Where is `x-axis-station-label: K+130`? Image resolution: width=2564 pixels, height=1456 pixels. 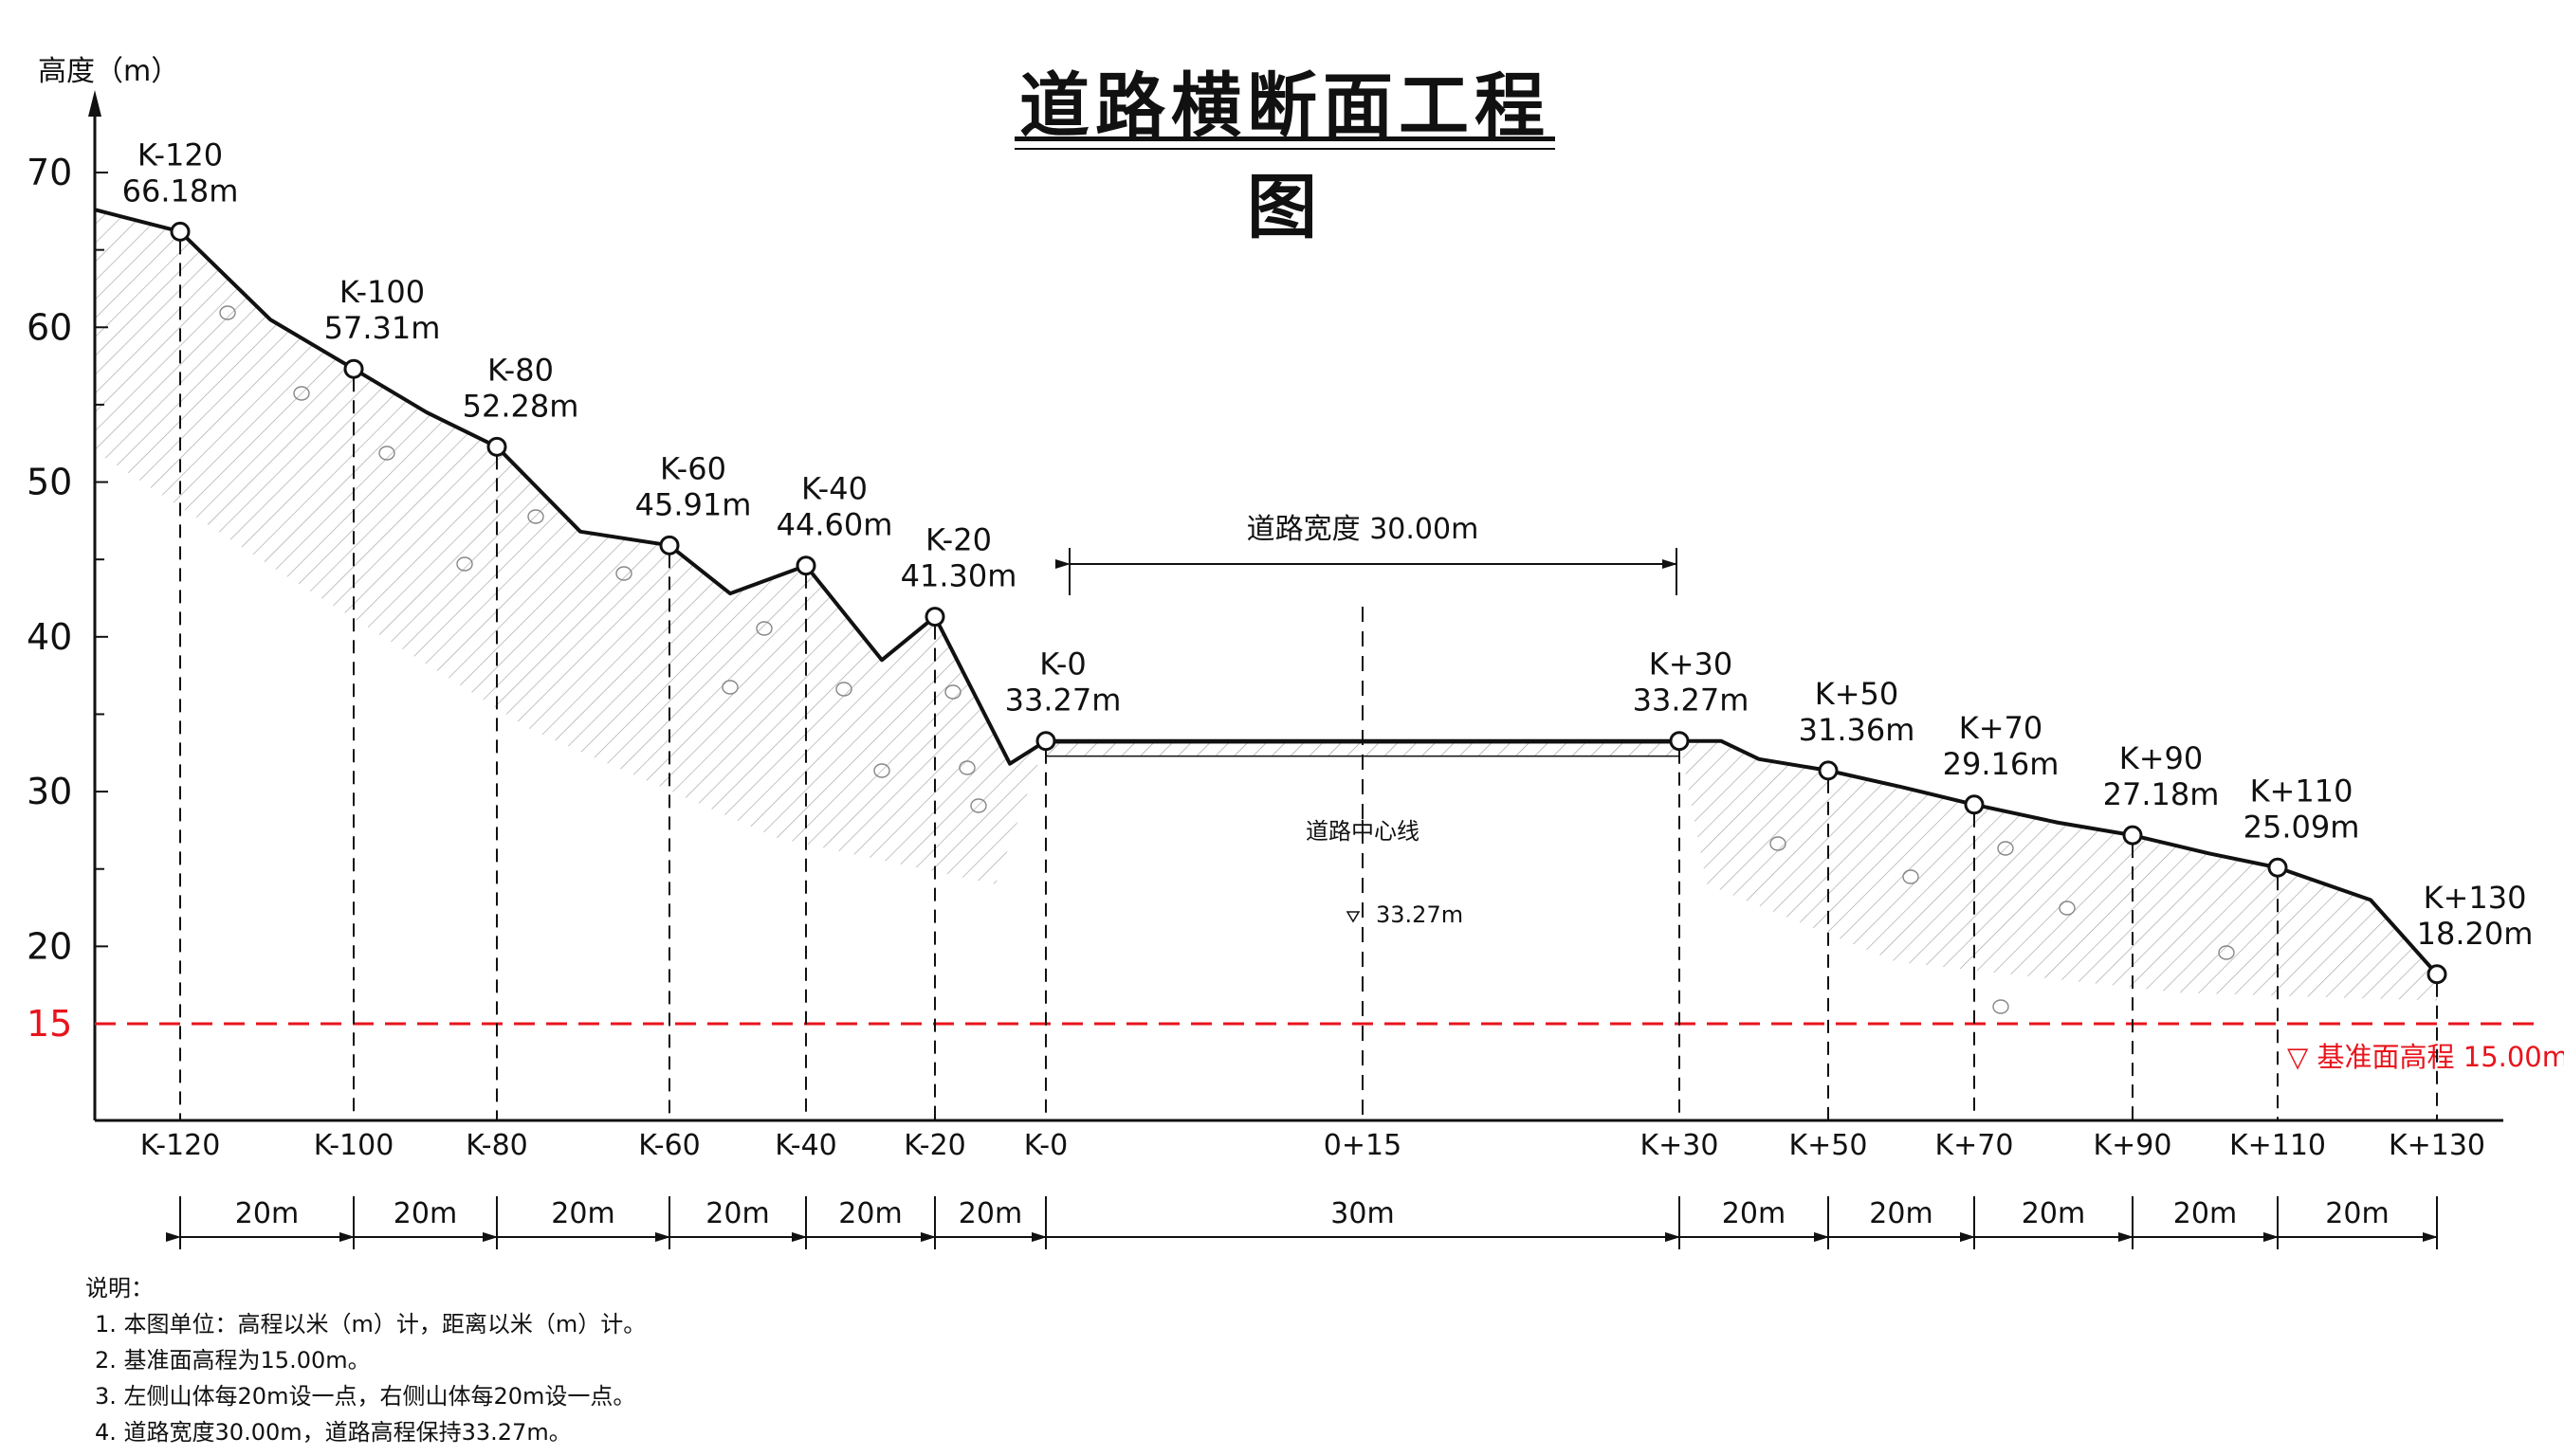
x-axis-station-label: K+130 is located at coordinates (2437, 1145).